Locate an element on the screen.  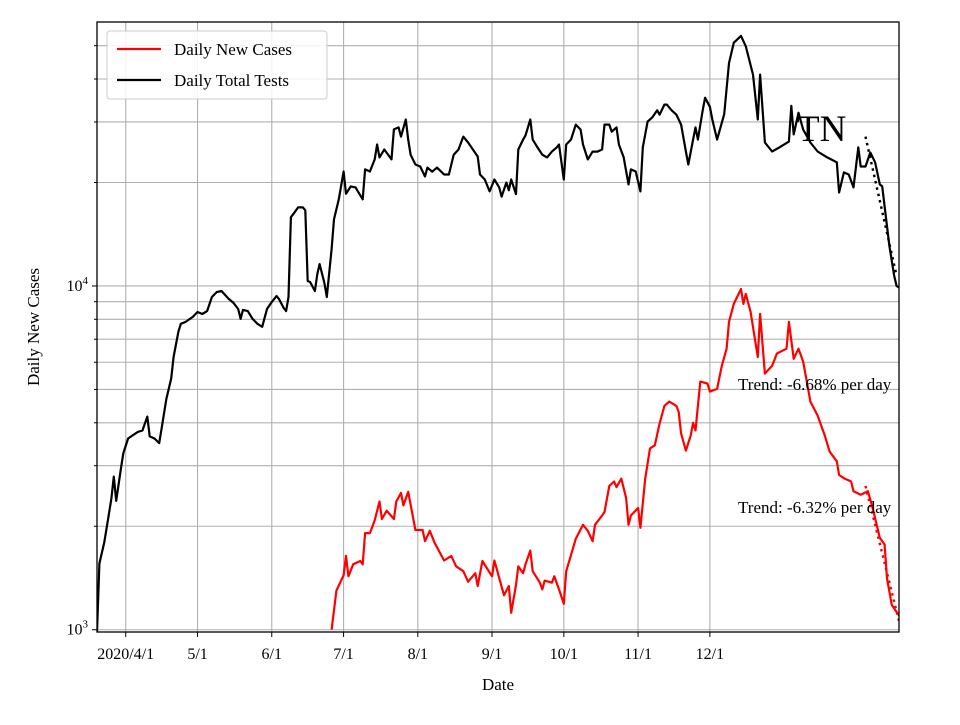
trend-label-cases: Trend: -6.68% per day is located at coordinates (815, 384).